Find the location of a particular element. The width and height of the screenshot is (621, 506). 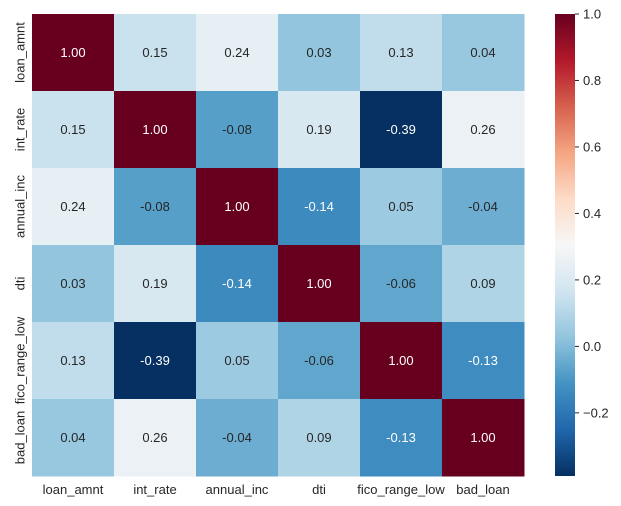

x-tick-label-fico_range_low: fico_range_low is located at coordinates (401, 489).